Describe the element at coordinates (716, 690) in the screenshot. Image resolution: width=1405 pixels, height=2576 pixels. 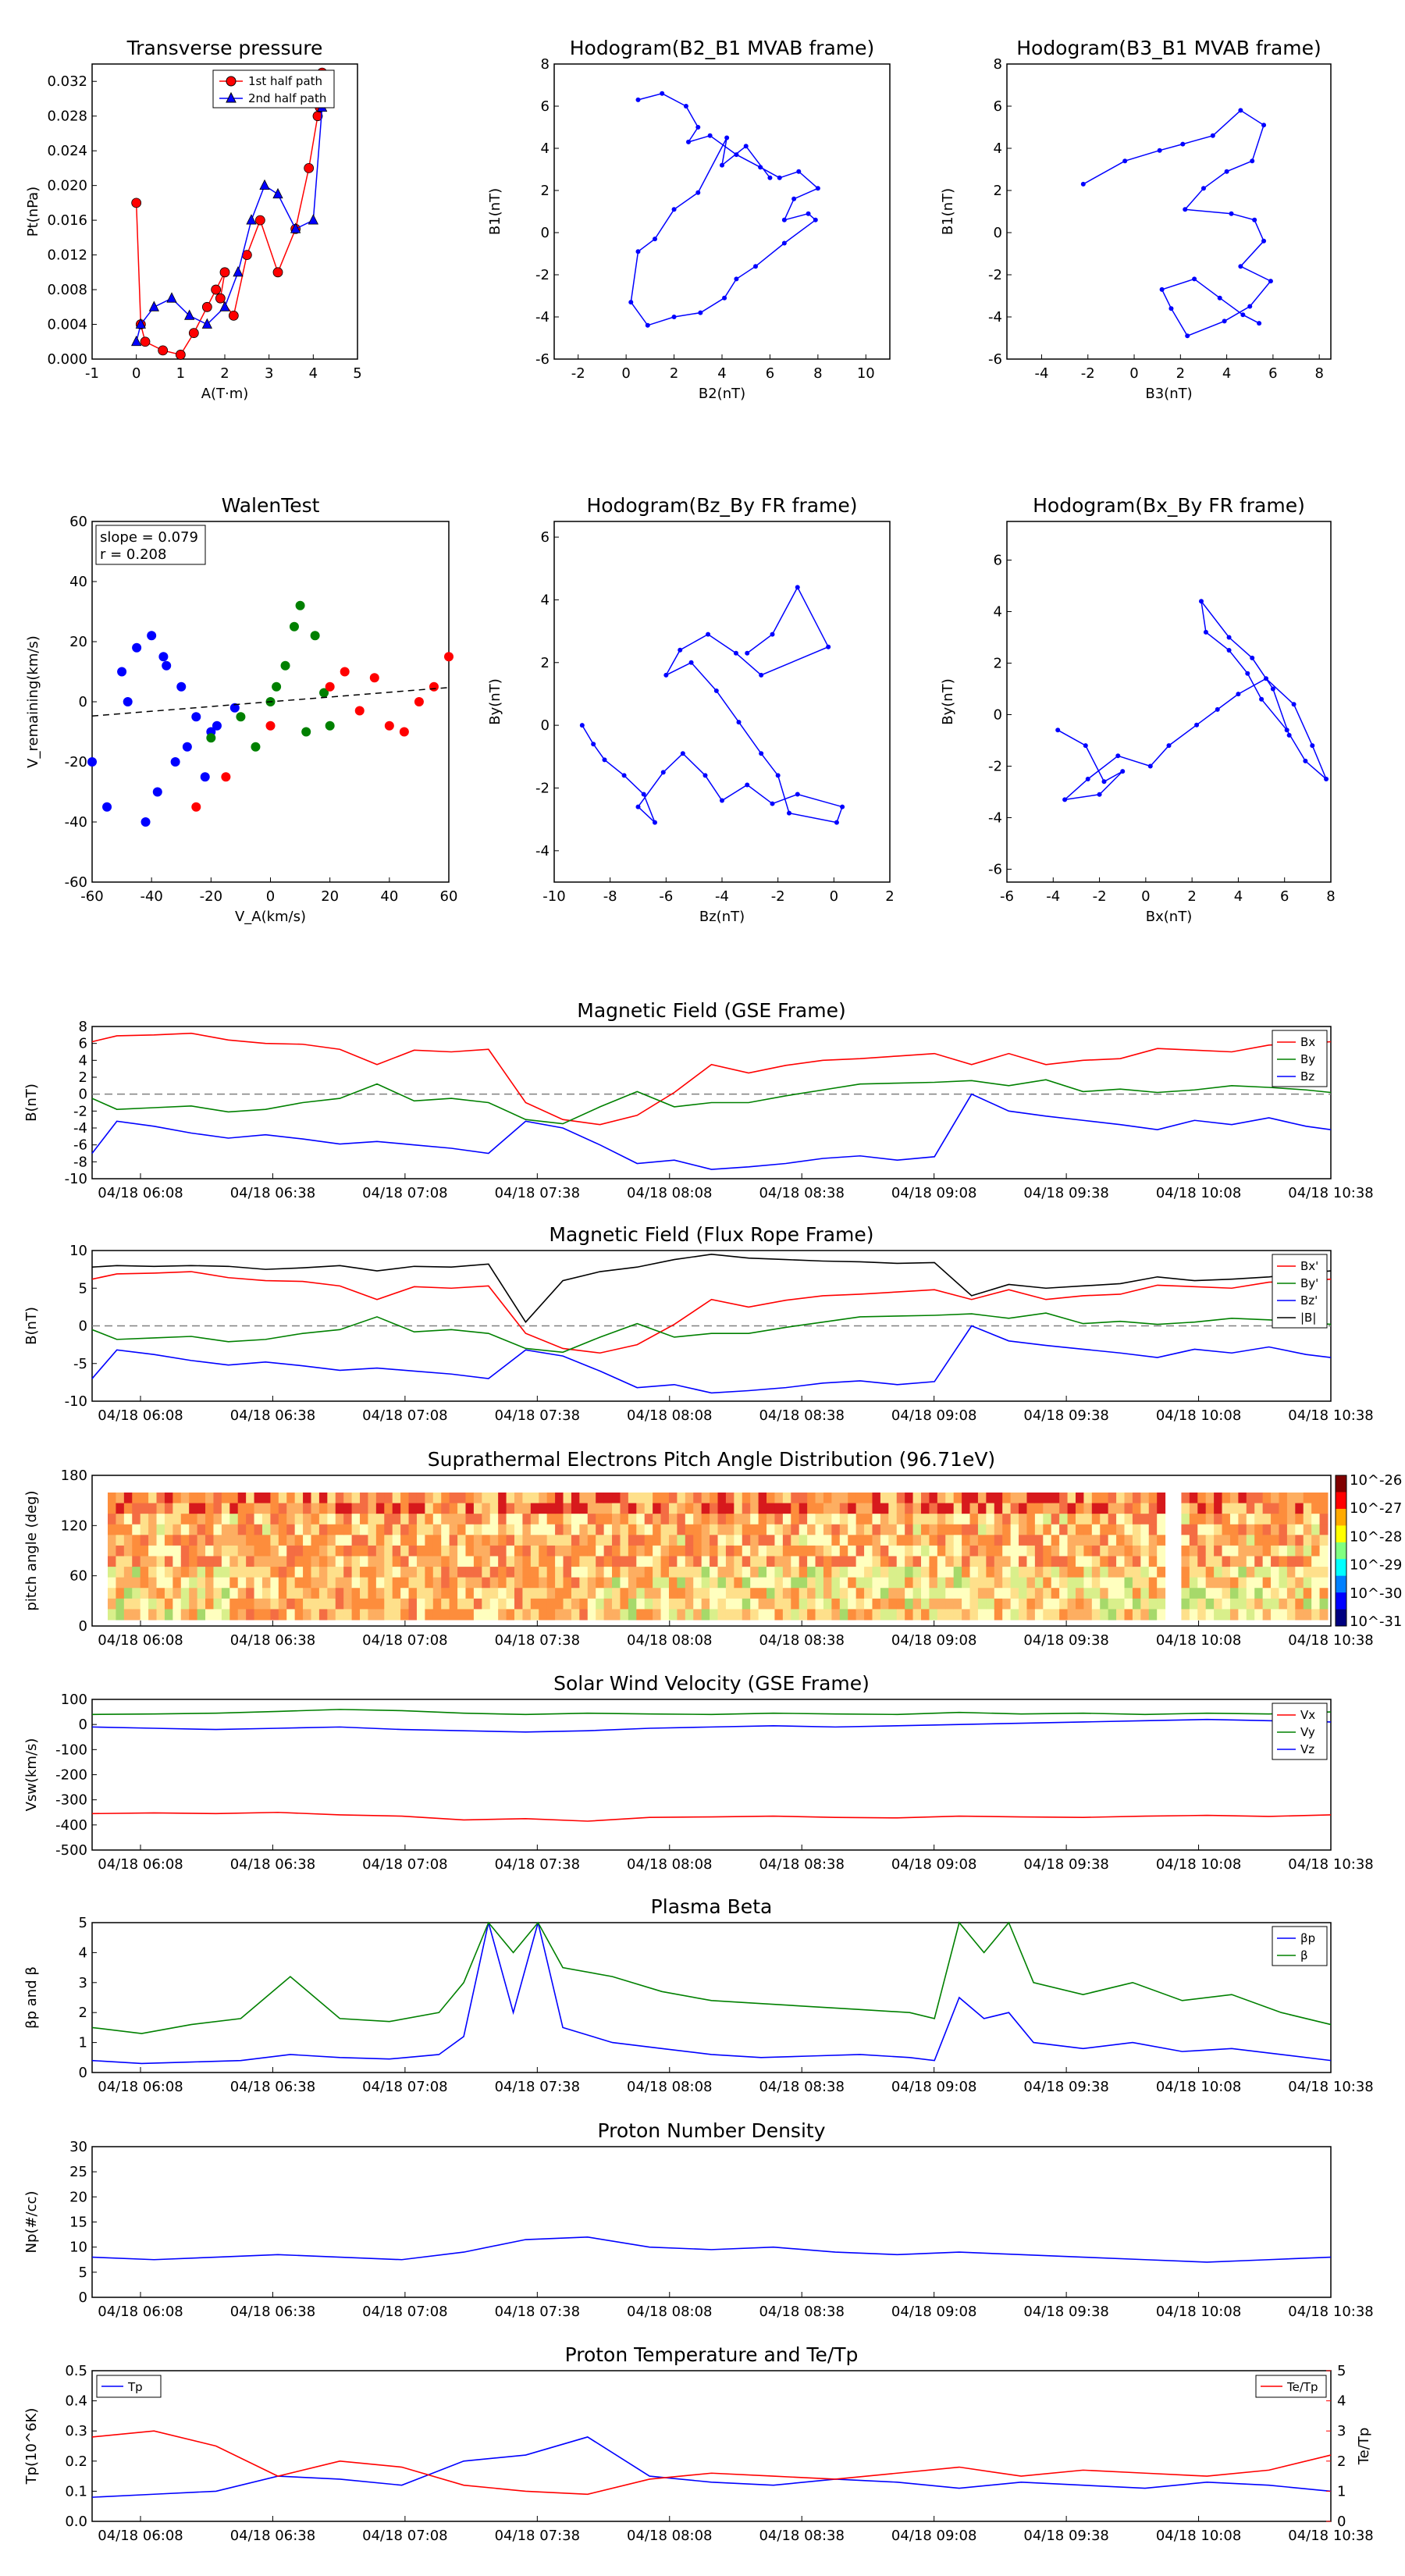
I see `hzy-data-point` at that location.